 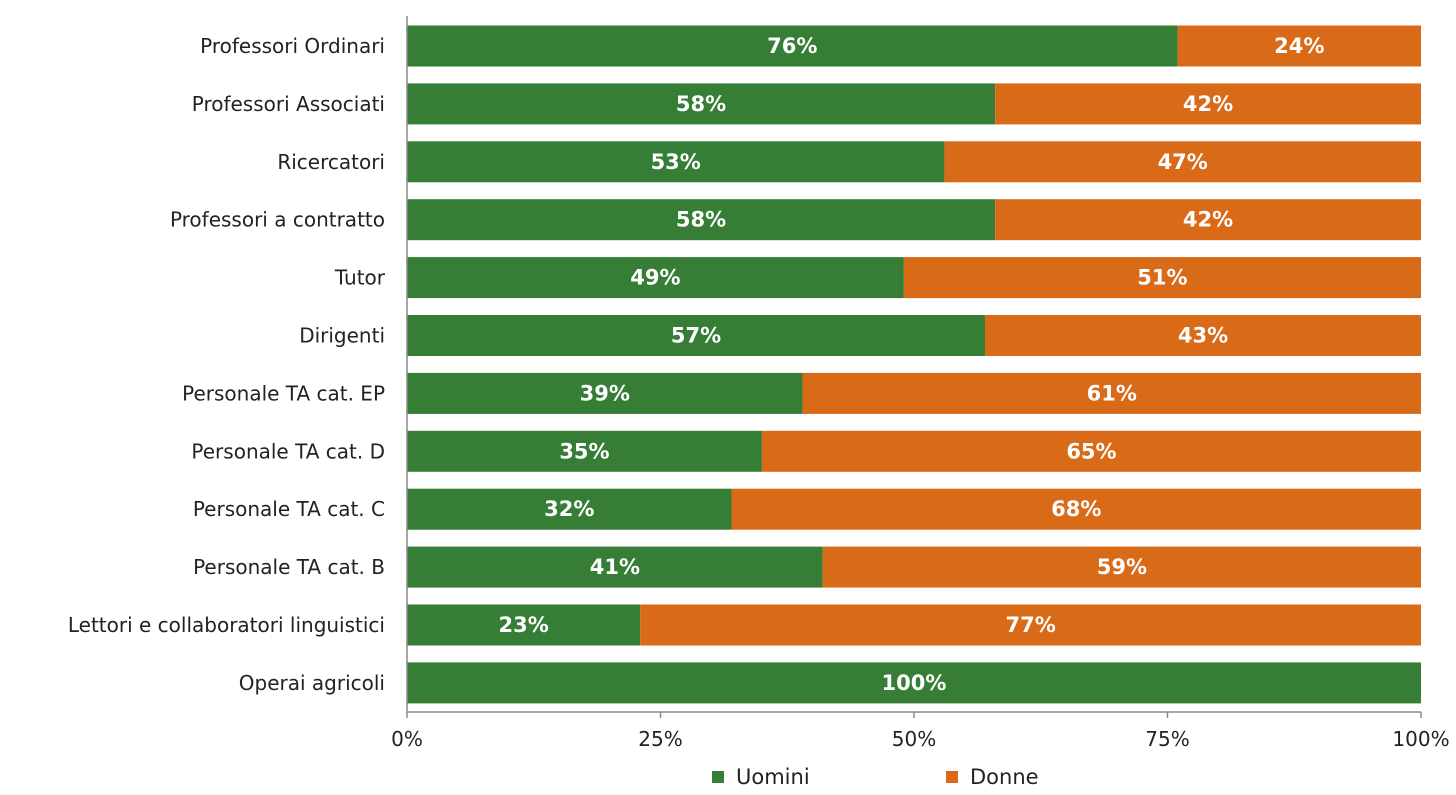 I want to click on x-tick-label: 25%, so click(x=660, y=739).